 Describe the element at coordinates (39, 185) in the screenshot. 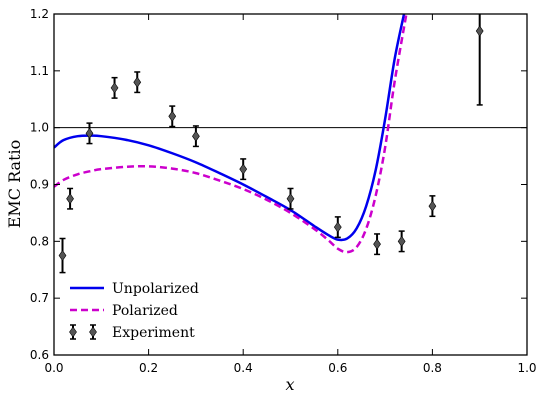

I see `y-tick-label: 0.9` at that location.